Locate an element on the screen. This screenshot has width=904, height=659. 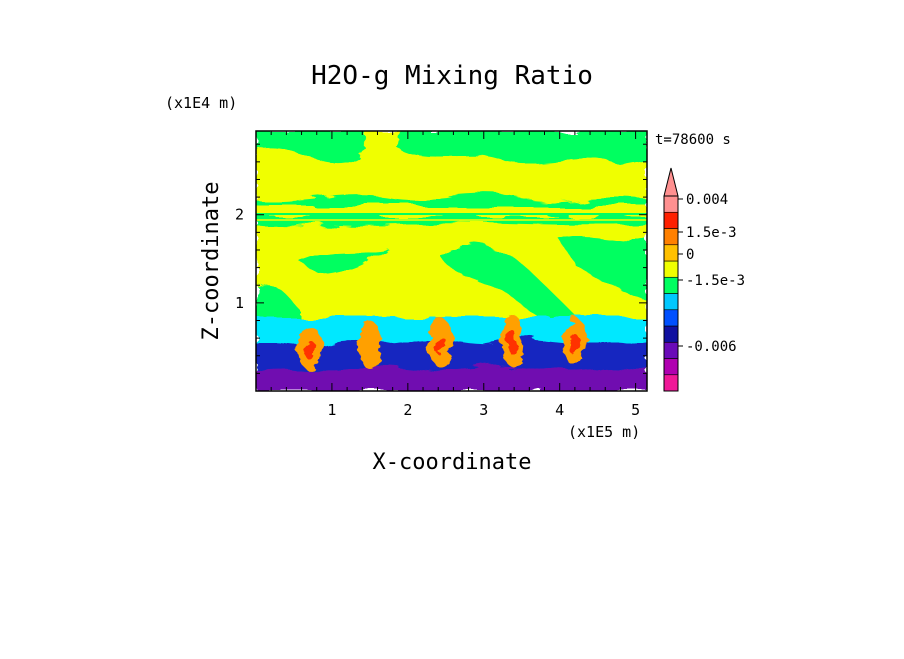
chart-title: H2O-g Mixing Ratio is located at coordinates (452, 76).